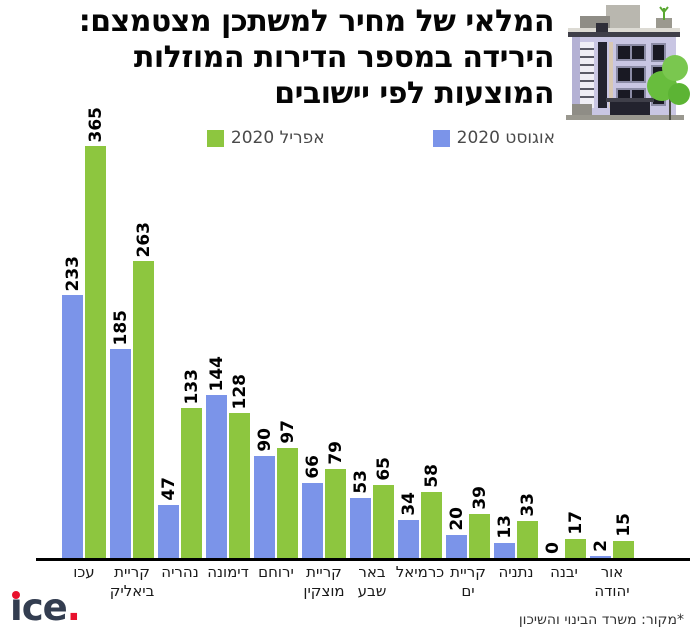 Image resolution: width=690 pixels, height=634 pixels. I want to click on bar-column: 2, so click(600, 549).